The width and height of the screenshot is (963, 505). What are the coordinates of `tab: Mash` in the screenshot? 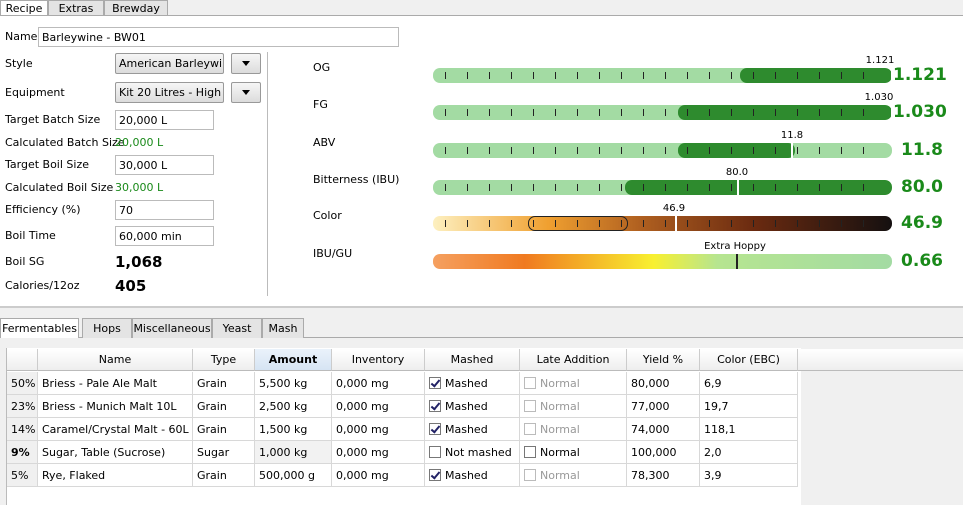 It's located at (283, 328).